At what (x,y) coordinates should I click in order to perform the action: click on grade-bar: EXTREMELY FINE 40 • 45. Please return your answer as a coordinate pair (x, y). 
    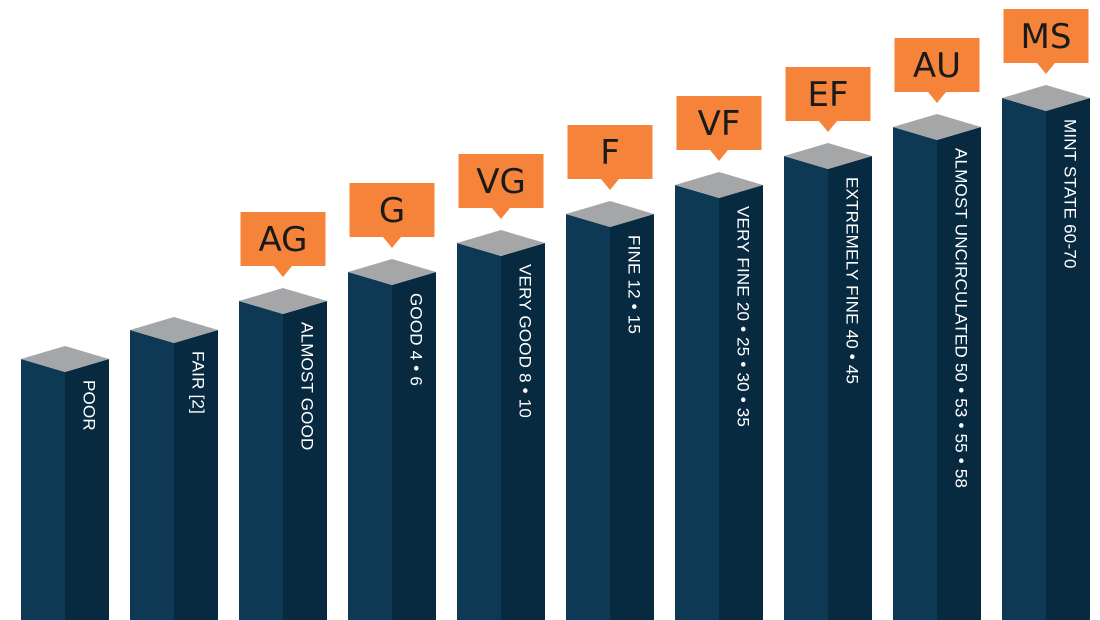
    Looking at the image, I should click on (828, 381).